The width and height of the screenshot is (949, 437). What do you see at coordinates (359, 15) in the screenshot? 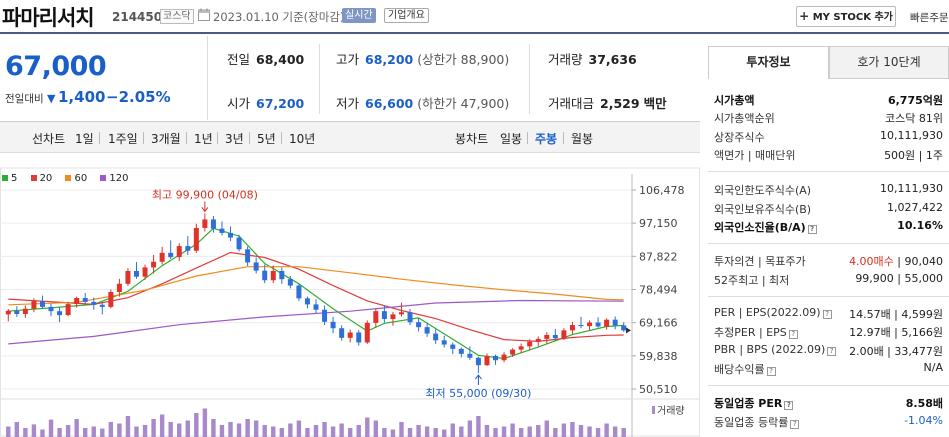
I see `realtime-button: 실시간` at bounding box center [359, 15].